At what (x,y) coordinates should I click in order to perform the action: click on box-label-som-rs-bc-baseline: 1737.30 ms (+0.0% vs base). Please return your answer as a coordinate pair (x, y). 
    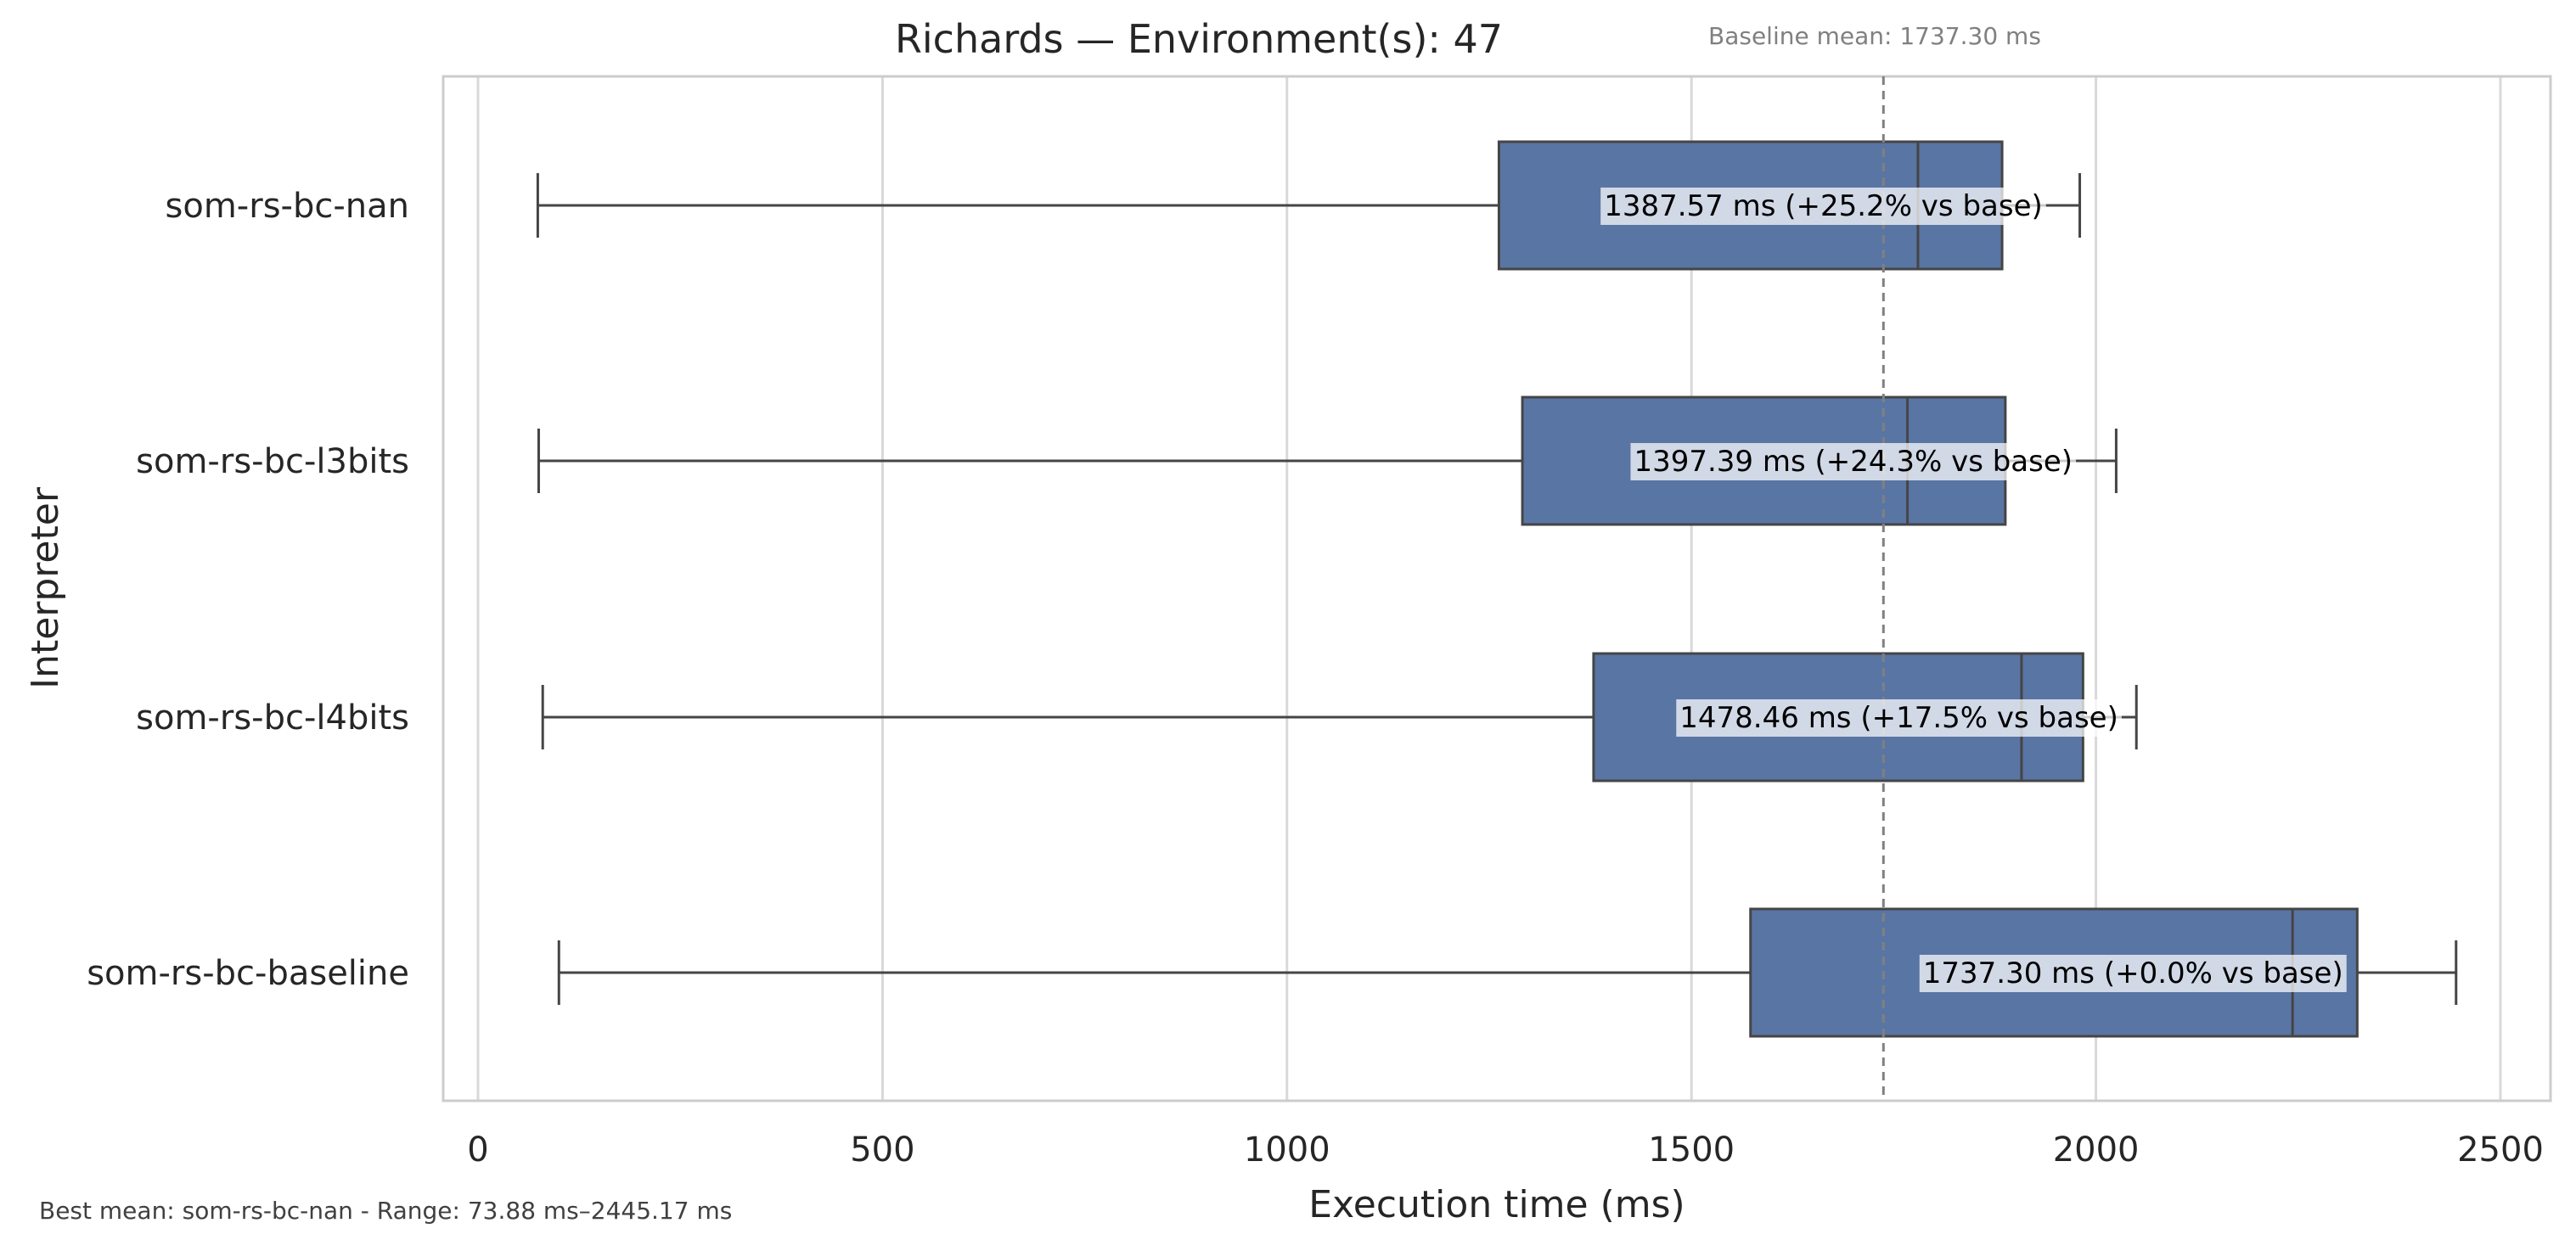
    Looking at the image, I should click on (2133, 973).